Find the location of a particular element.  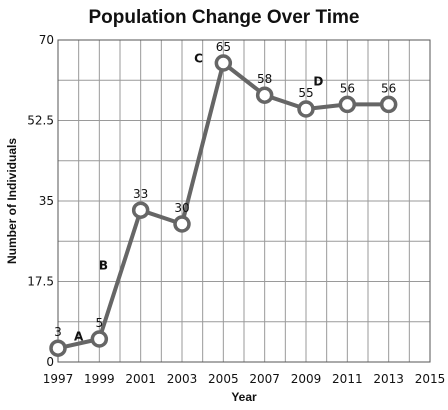

x-tick-label: 1999 is located at coordinates (99, 379).